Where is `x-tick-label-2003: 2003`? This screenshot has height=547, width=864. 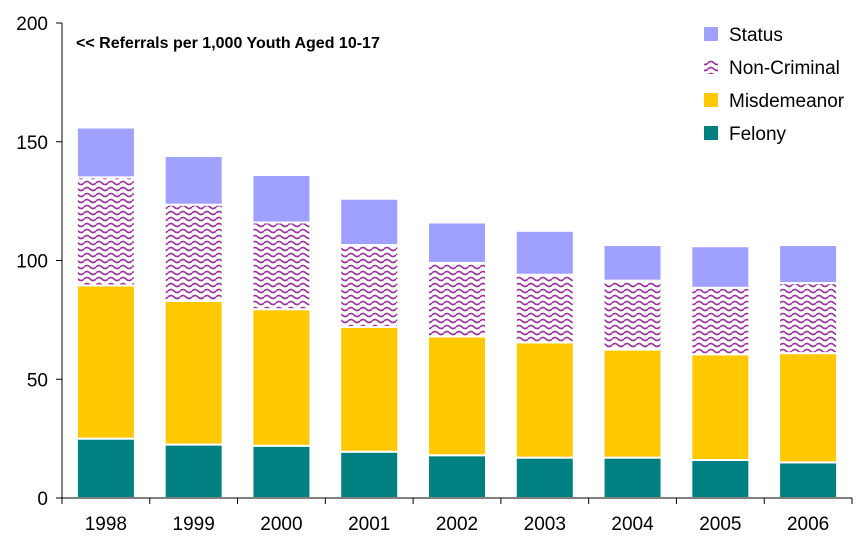
x-tick-label-2003: 2003 is located at coordinates (545, 524).